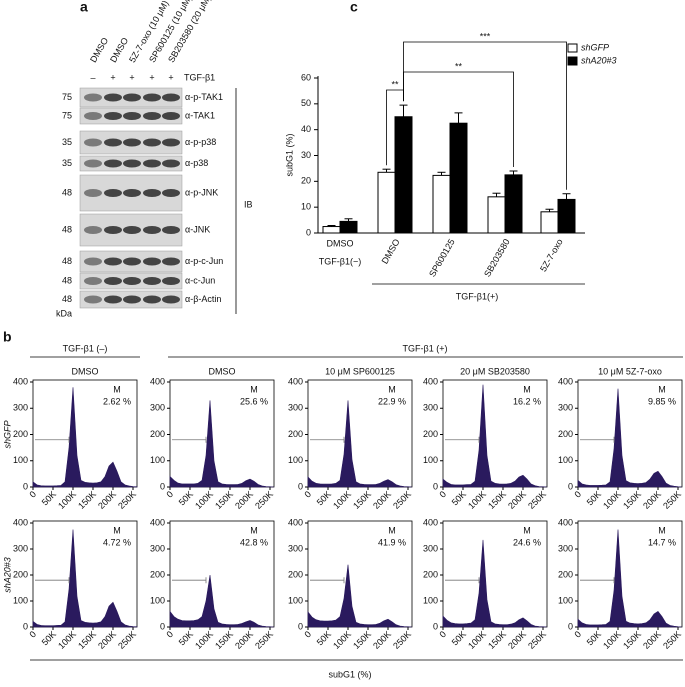  Describe the element at coordinates (64, 313) in the screenshot. I see `kda-label: kDa` at that location.